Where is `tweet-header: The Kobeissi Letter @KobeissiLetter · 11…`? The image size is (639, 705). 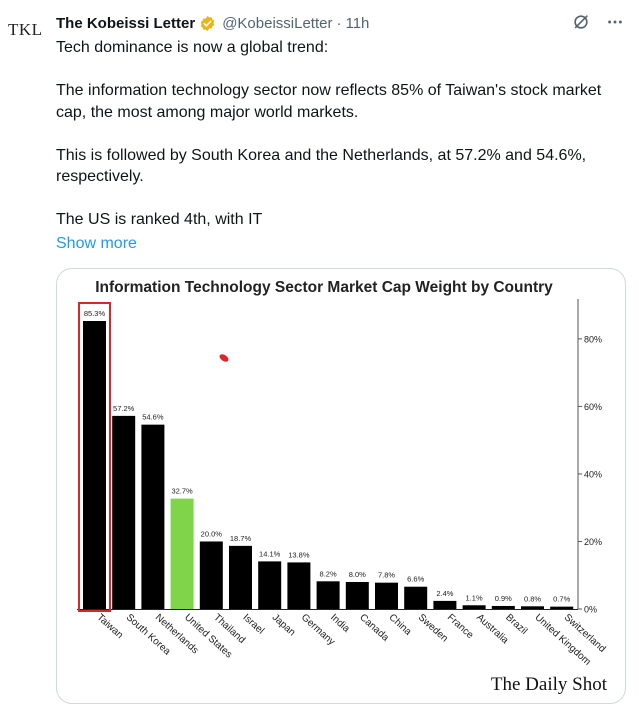
tweet-header: The Kobeissi Letter @KobeissiLetter · 11… is located at coordinates (212, 23).